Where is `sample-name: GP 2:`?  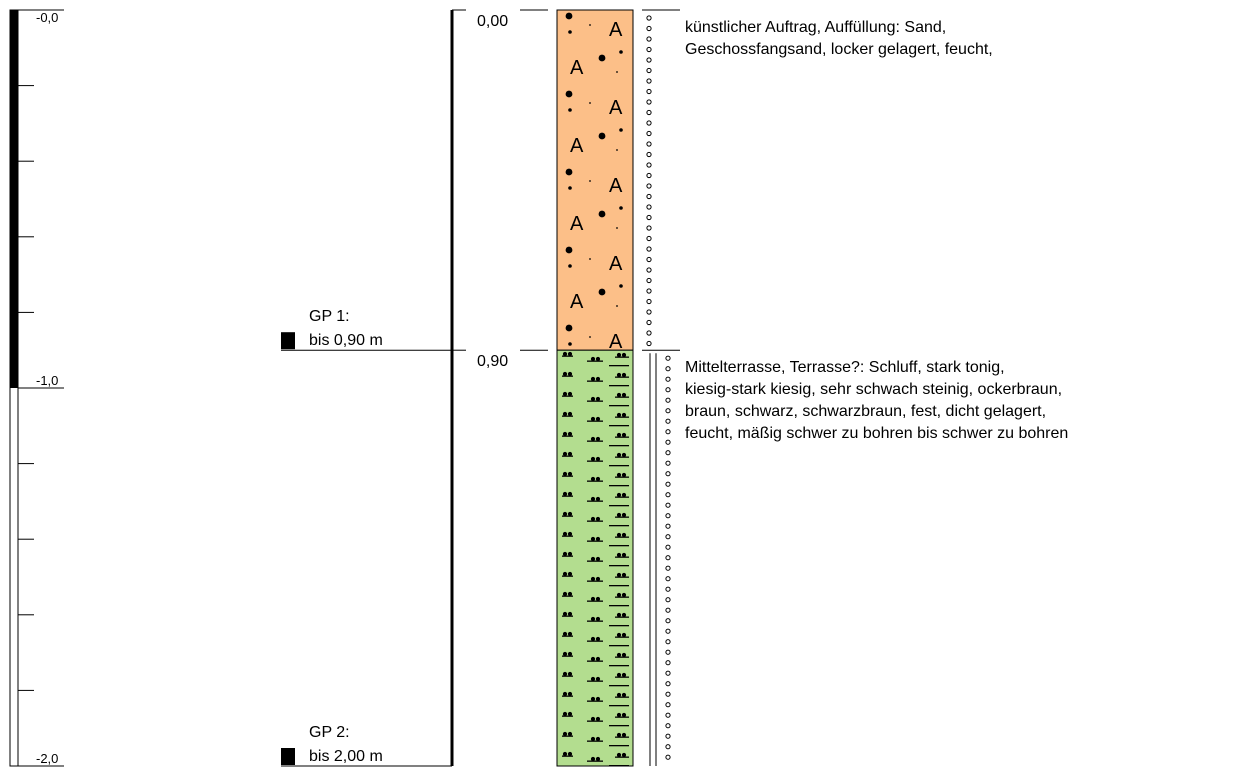 sample-name: GP 2: is located at coordinates (329, 732).